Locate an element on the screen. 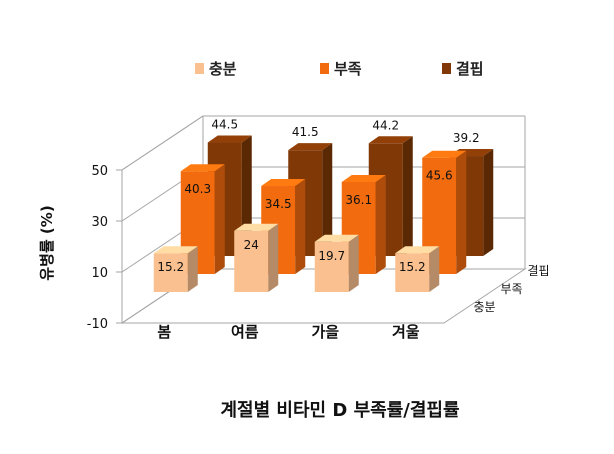  depth-axis-label: 결핍 is located at coordinates (539, 271).